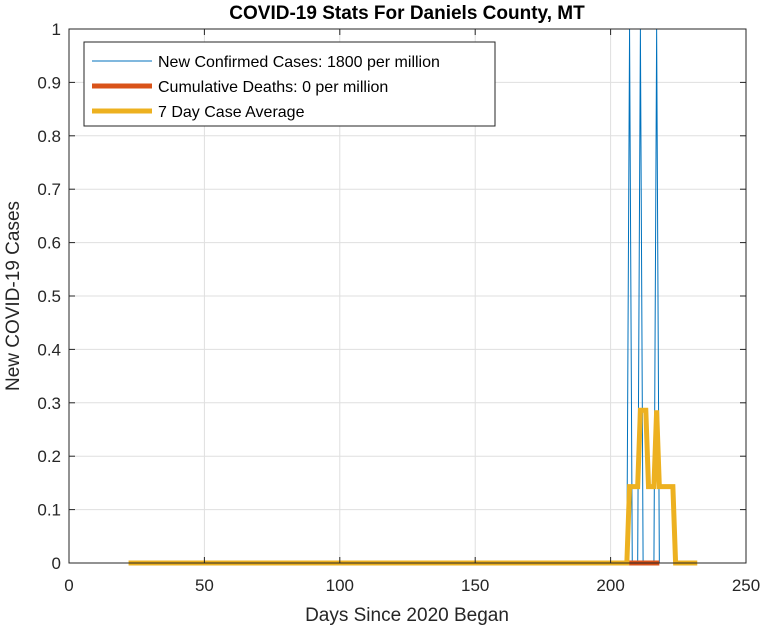  What do you see at coordinates (49, 349) in the screenshot?
I see `y-tick-label: 0.4` at bounding box center [49, 349].